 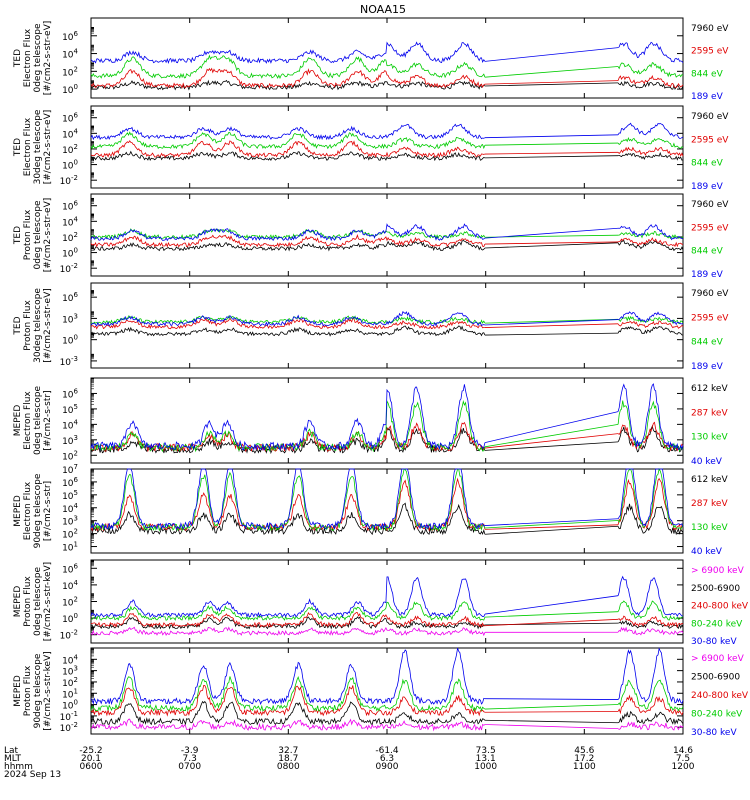 What do you see at coordinates (13, 759) in the screenshot?
I see `x-row-label: MLT` at bounding box center [13, 759].